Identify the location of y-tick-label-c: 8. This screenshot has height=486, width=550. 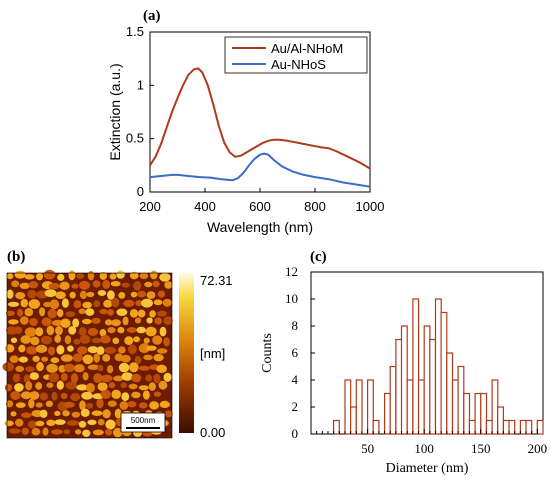
(295, 325).